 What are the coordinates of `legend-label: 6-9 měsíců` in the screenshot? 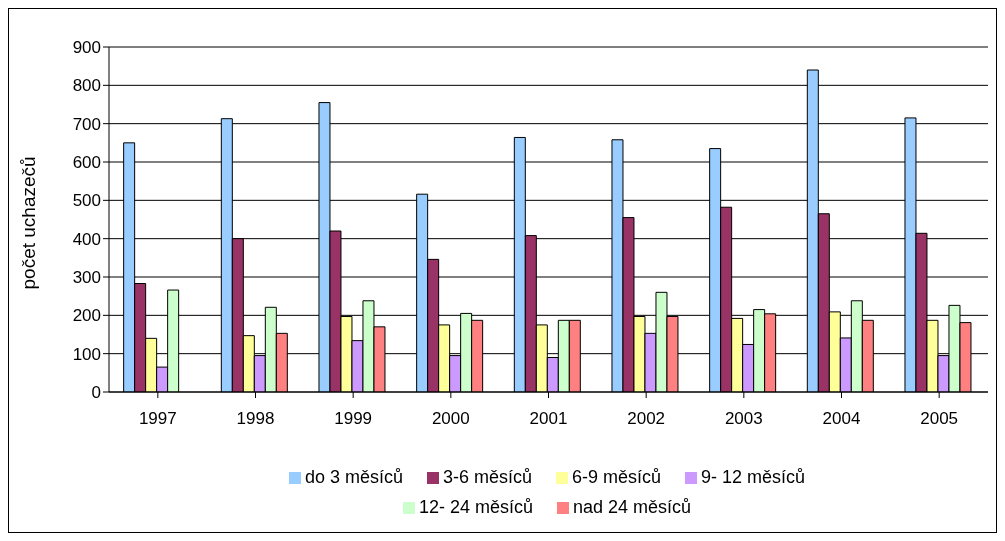 It's located at (617, 477).